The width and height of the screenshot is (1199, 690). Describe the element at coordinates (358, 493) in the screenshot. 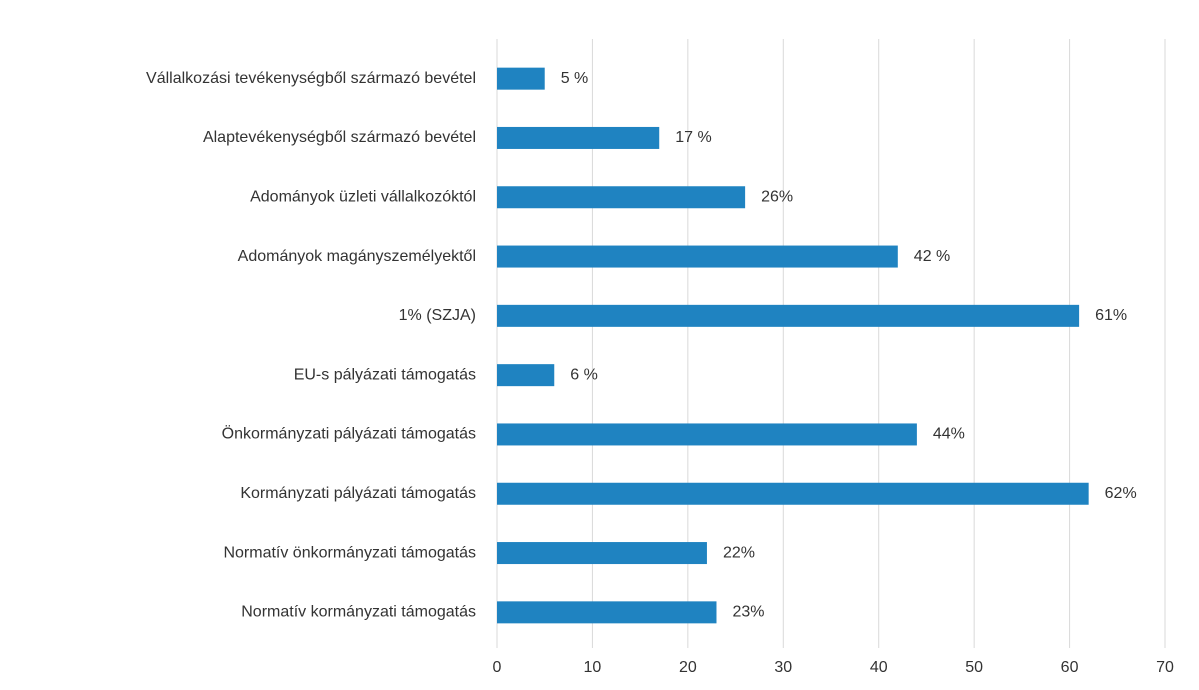

I see `y-tick-label: Kormányzati pályázati támogatás` at that location.